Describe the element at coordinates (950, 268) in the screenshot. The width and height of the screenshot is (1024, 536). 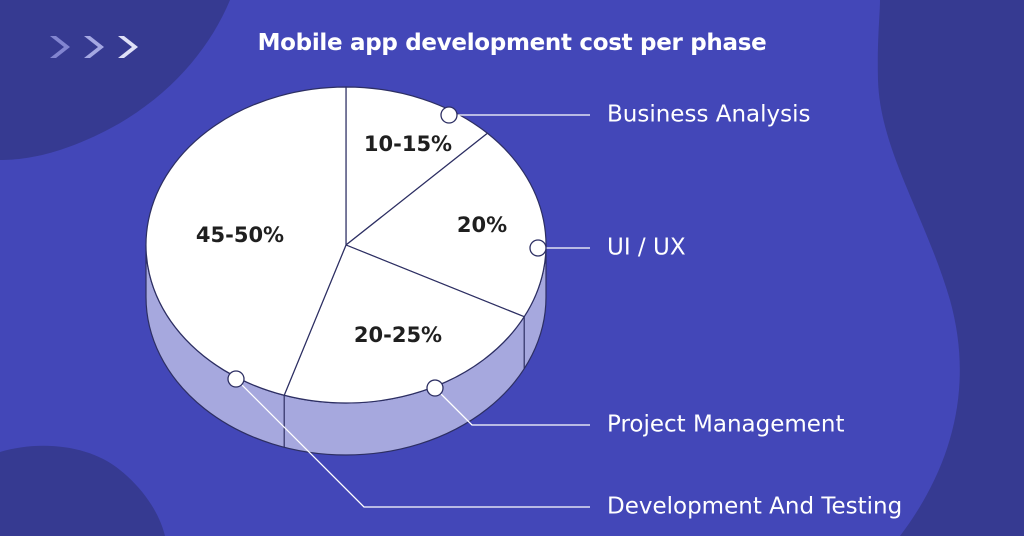
I see `bg-blob-right` at that location.